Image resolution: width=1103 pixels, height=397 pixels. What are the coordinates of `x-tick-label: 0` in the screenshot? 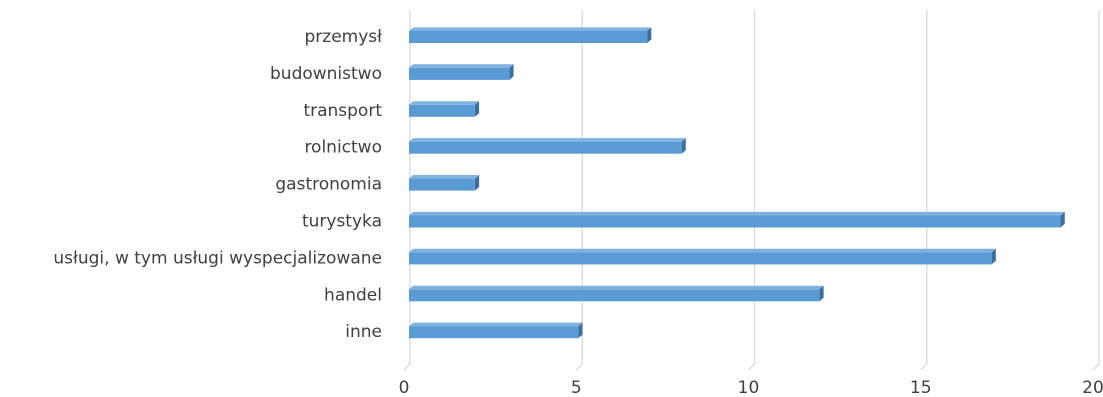 It's located at (404, 387).